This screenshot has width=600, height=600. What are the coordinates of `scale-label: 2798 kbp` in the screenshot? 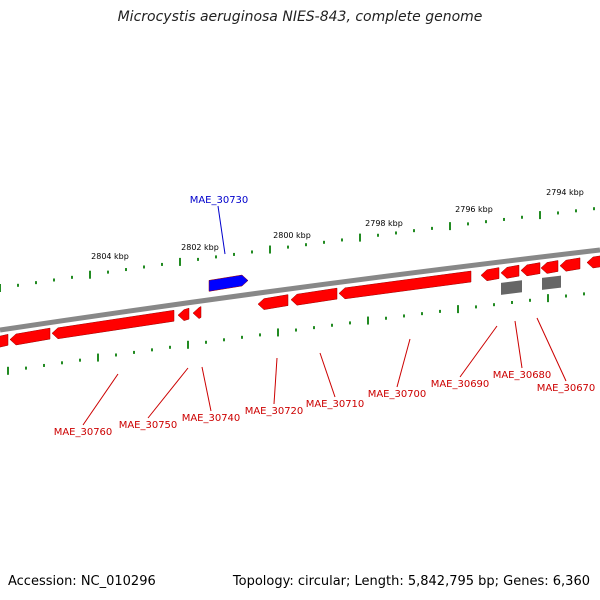 It's located at (384, 223).